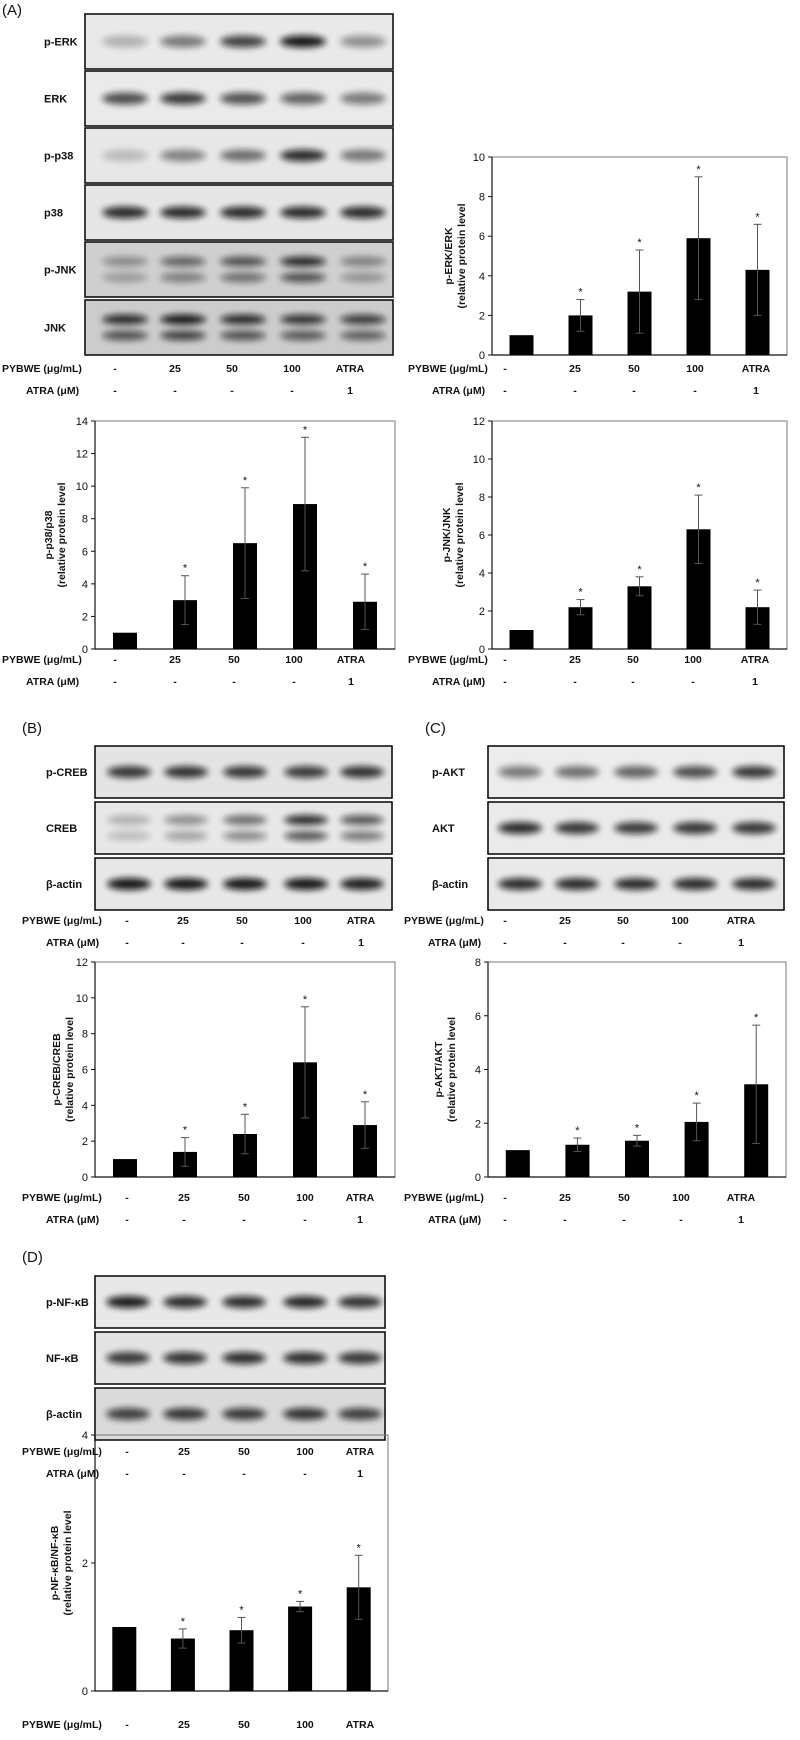 This screenshot has width=800, height=1740. What do you see at coordinates (219, 41) in the screenshot?
I see `blot-a-p-erk: p-ERK` at bounding box center [219, 41].